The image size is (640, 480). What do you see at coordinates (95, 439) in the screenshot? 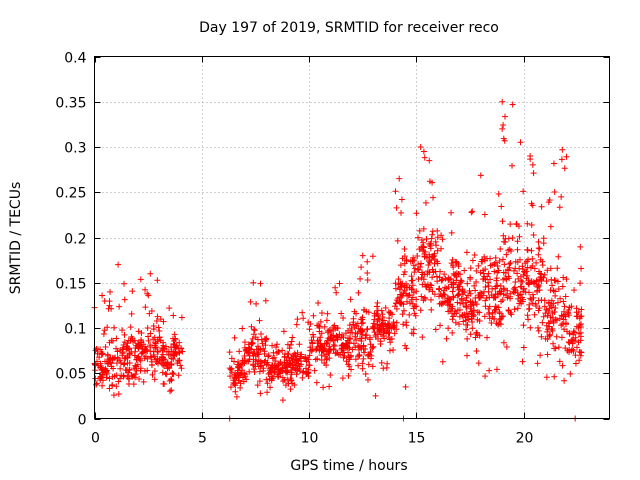
I see `x-tick-label: 0` at bounding box center [95, 439].